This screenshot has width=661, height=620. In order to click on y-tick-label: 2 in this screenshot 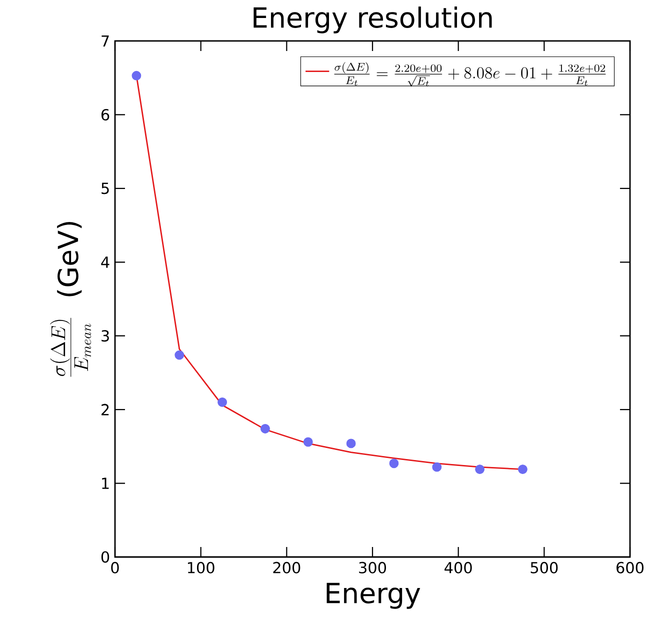, I will do `click(105, 410)`.